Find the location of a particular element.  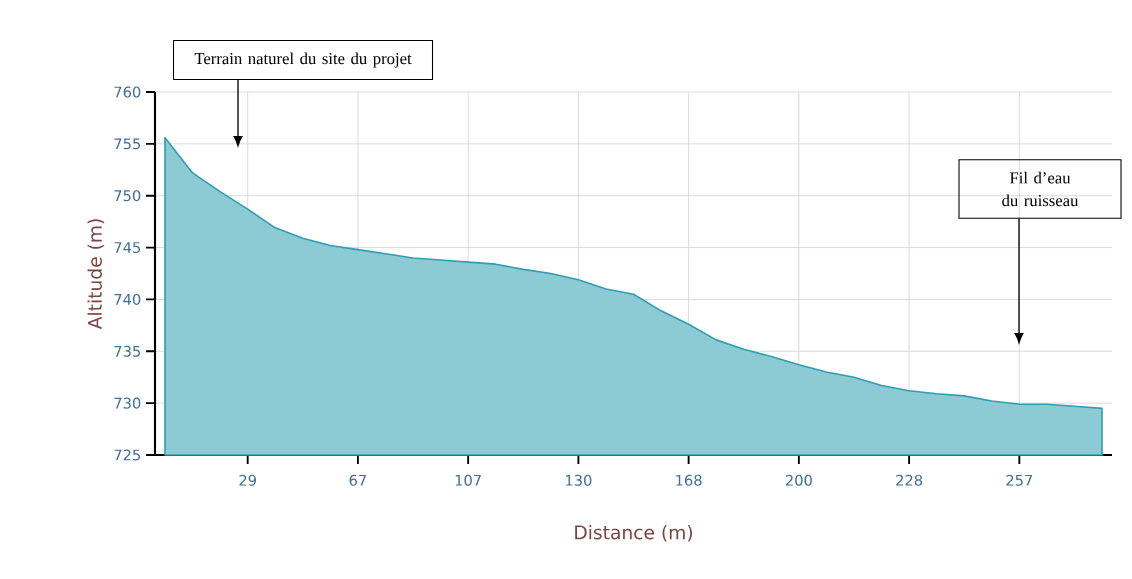

y-tick-label: 725 is located at coordinates (127, 455).